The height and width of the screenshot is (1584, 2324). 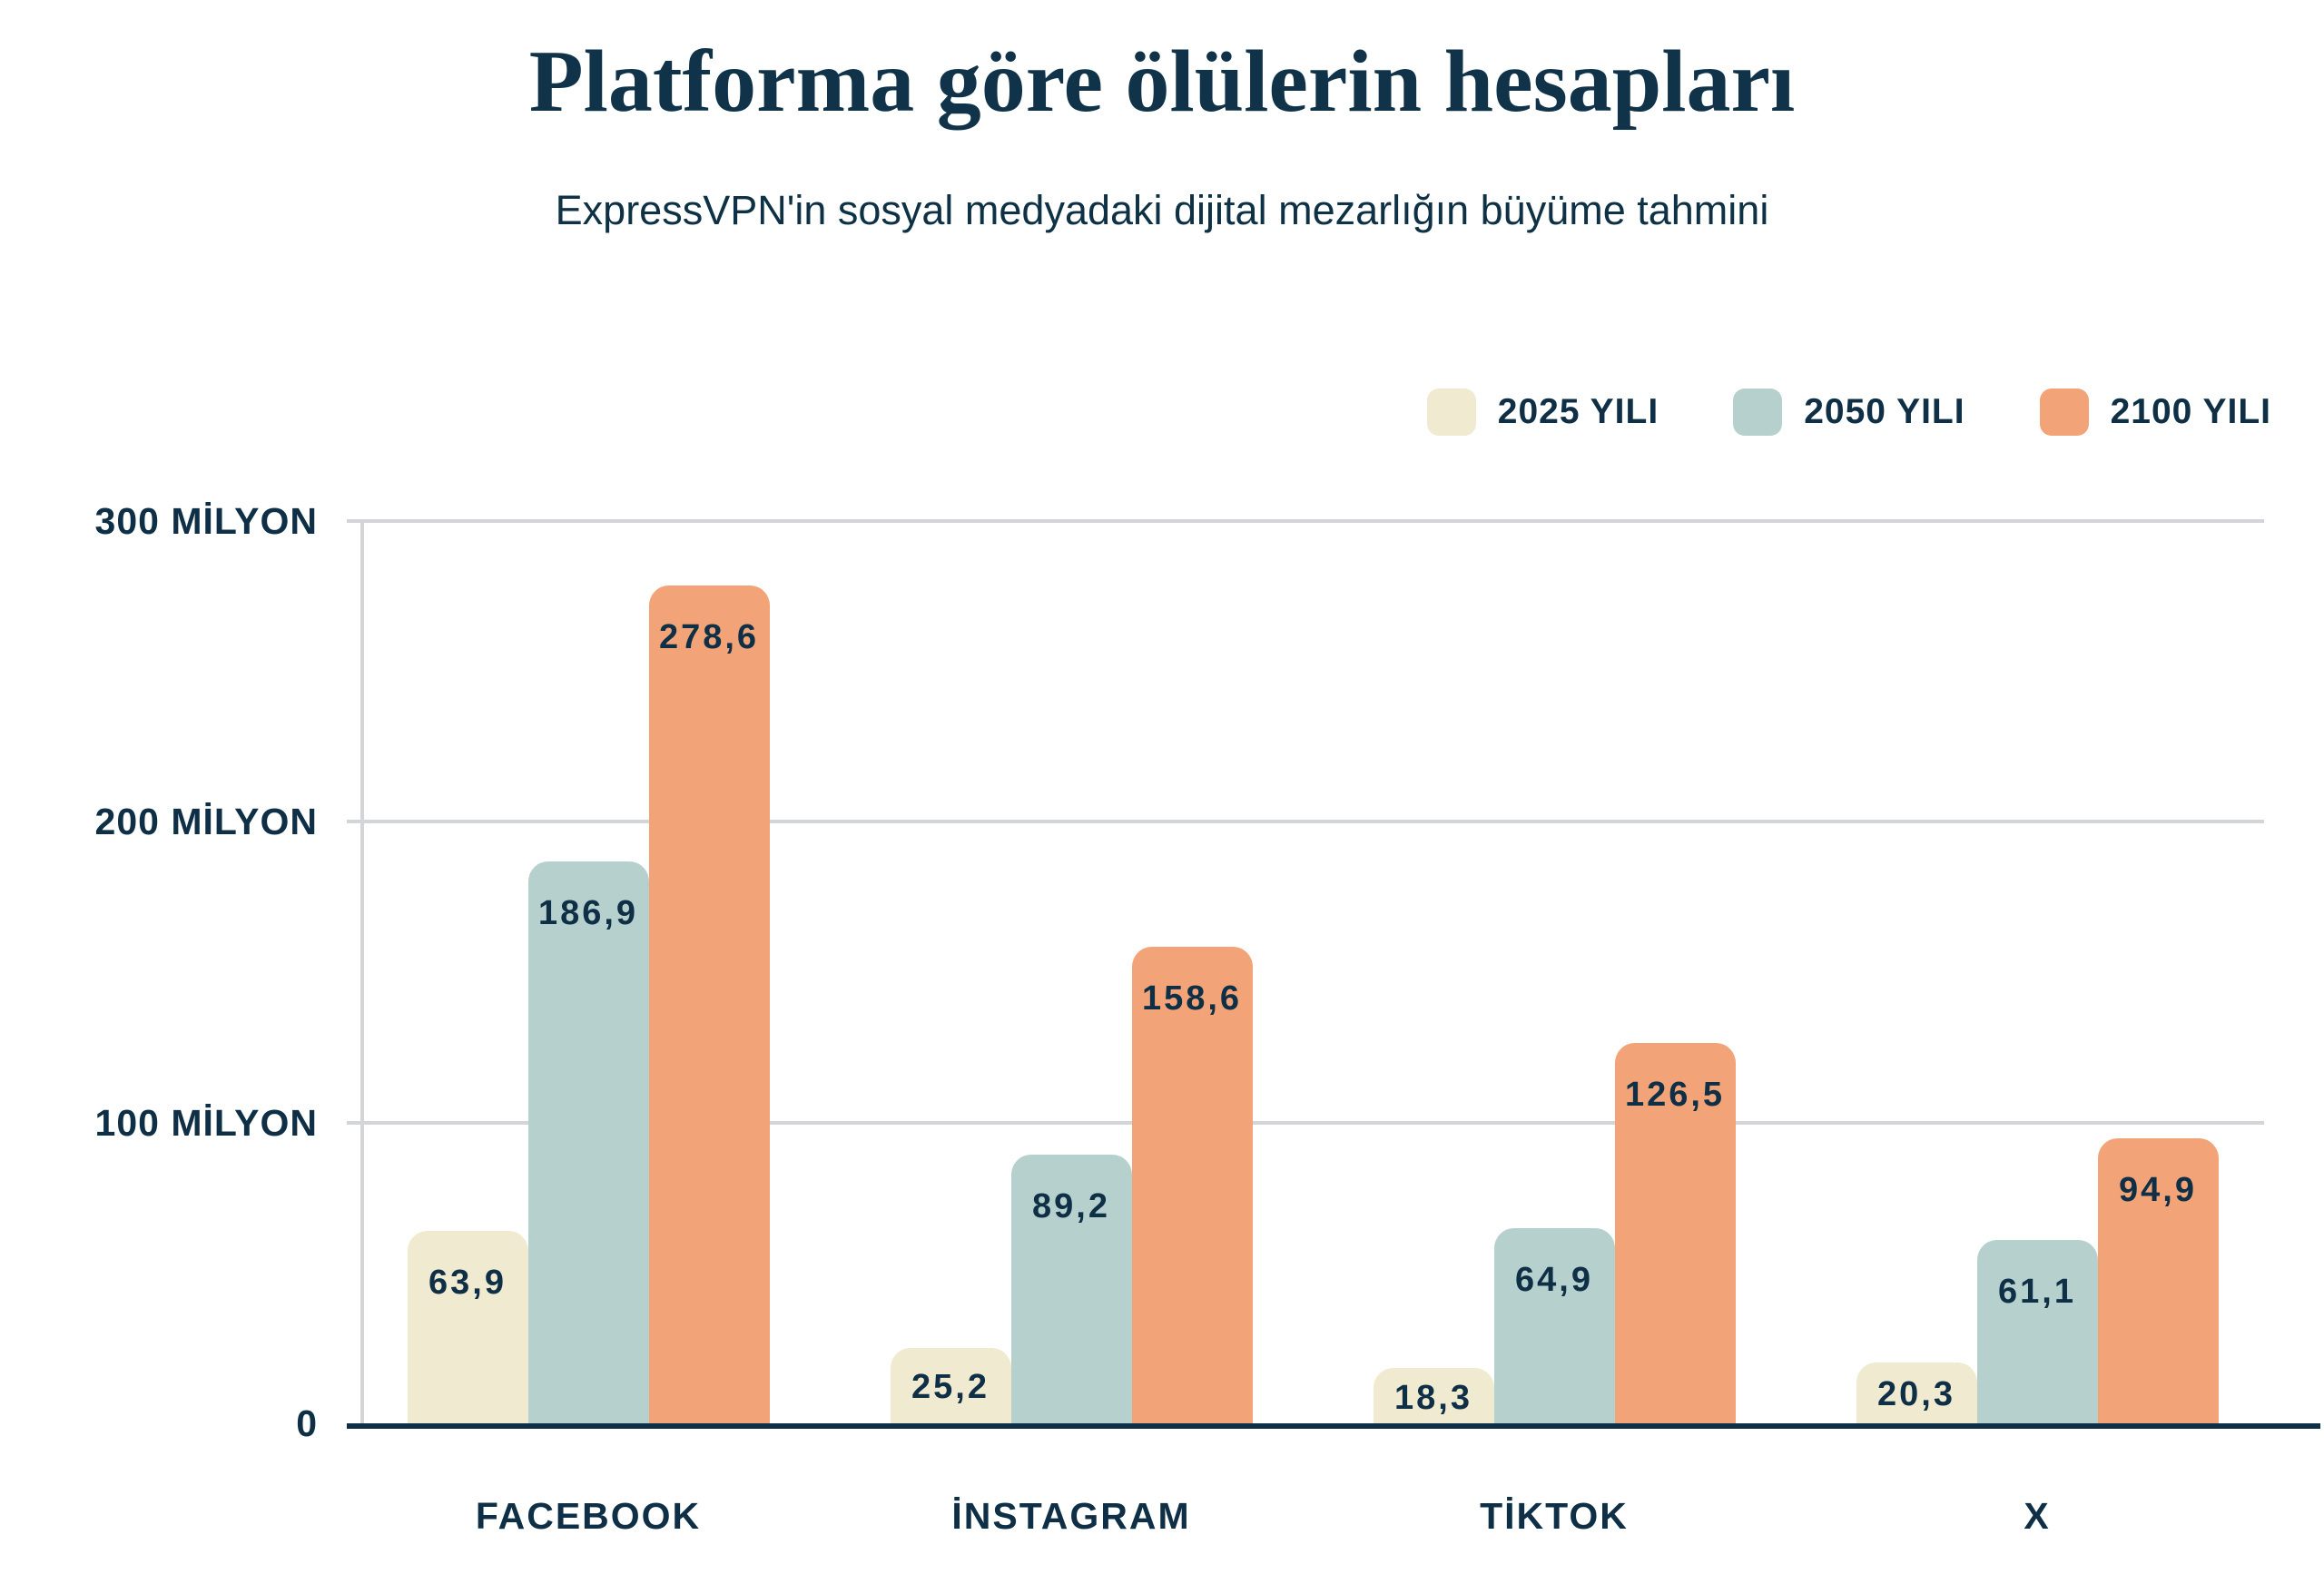 I want to click on bar-value-label: 18,3, so click(x=1433, y=1397).